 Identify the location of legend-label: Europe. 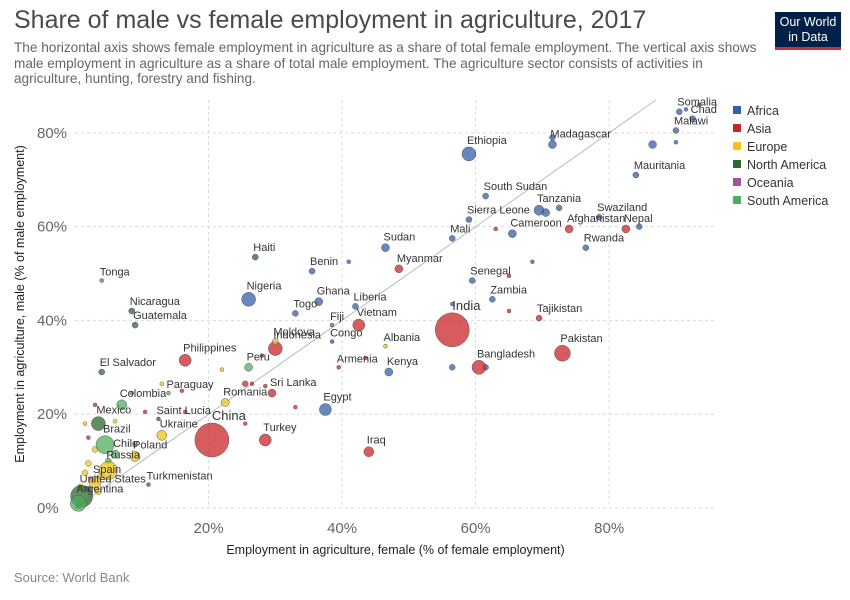
(767, 147).